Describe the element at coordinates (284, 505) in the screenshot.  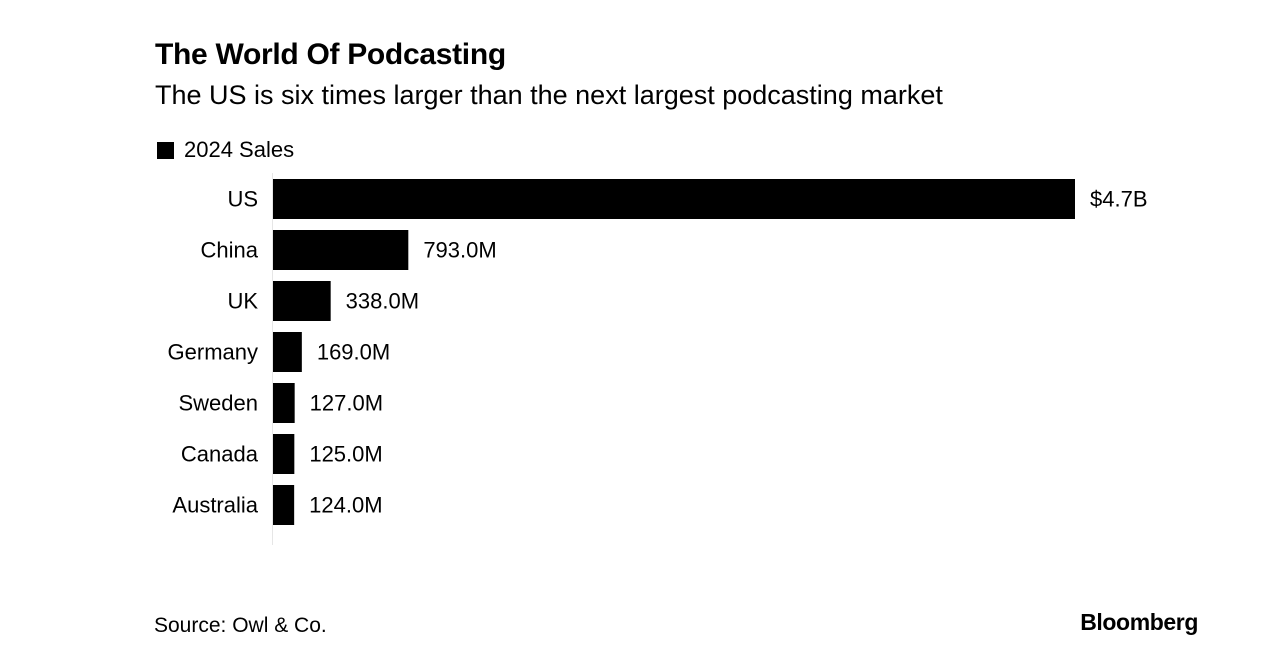
I see `bar-australia` at that location.